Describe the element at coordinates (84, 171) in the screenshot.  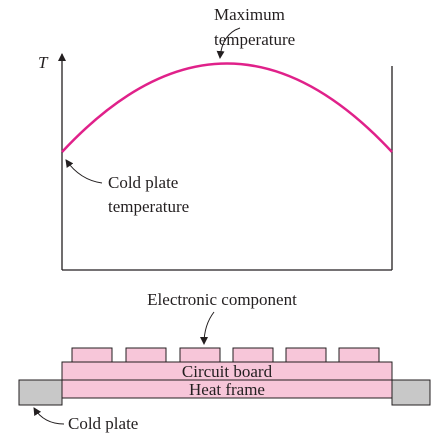
I see `cold-temp-arrow` at that location.